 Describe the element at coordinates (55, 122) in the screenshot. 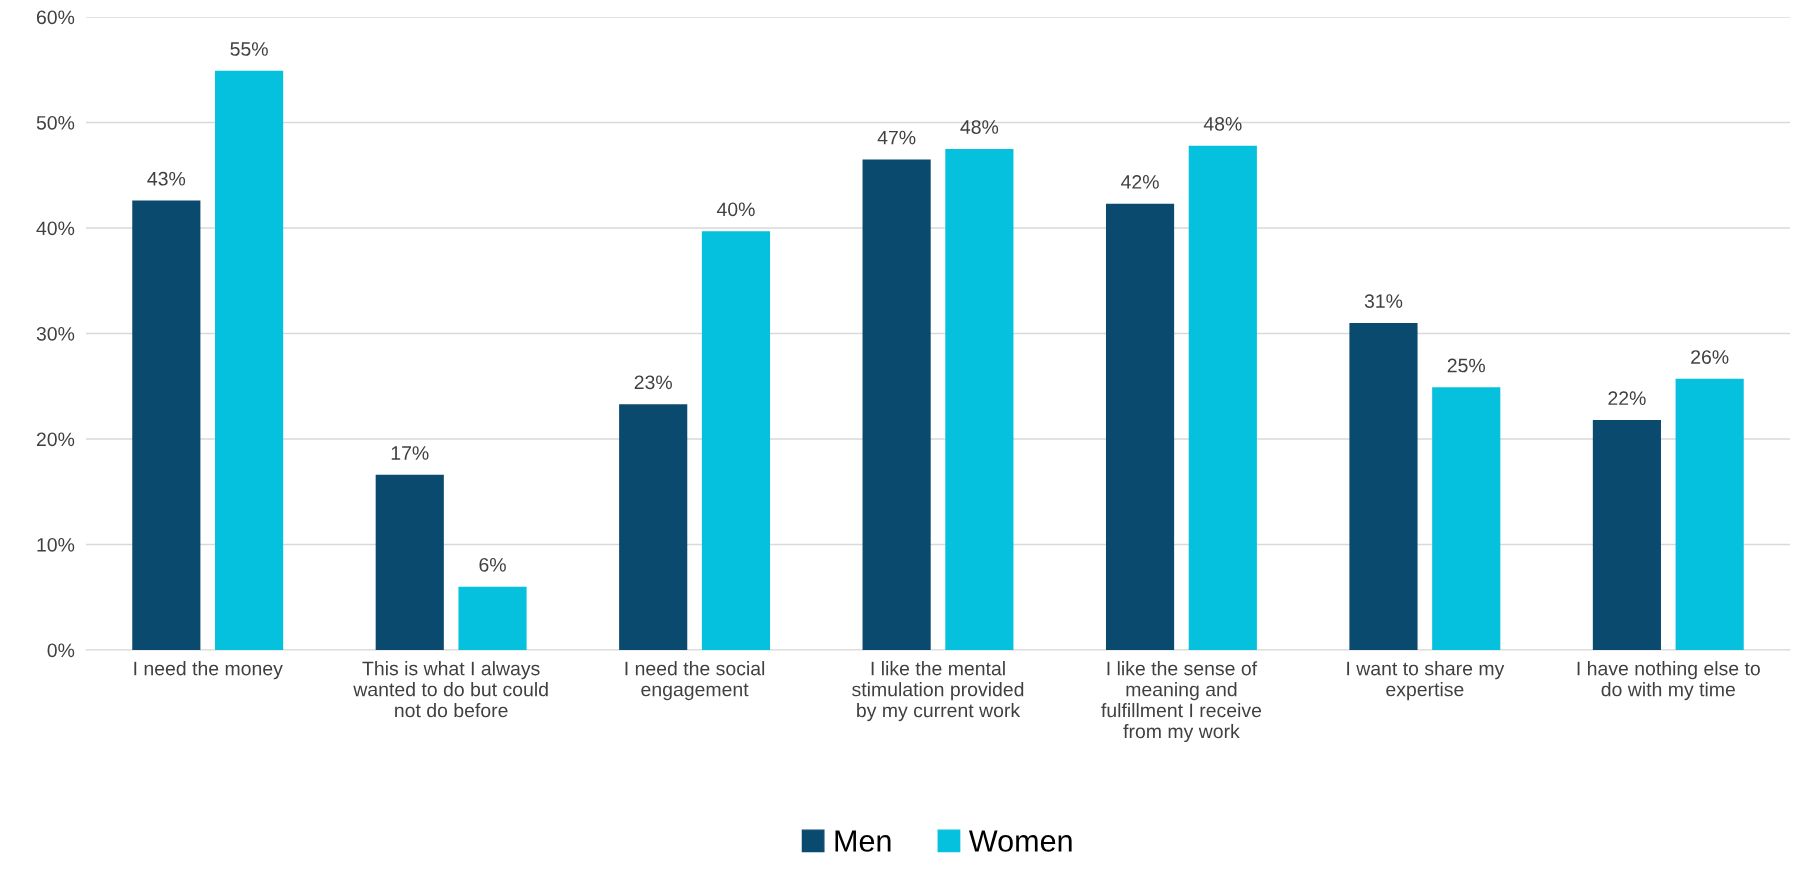

I see `y-tick-label: 50%` at that location.